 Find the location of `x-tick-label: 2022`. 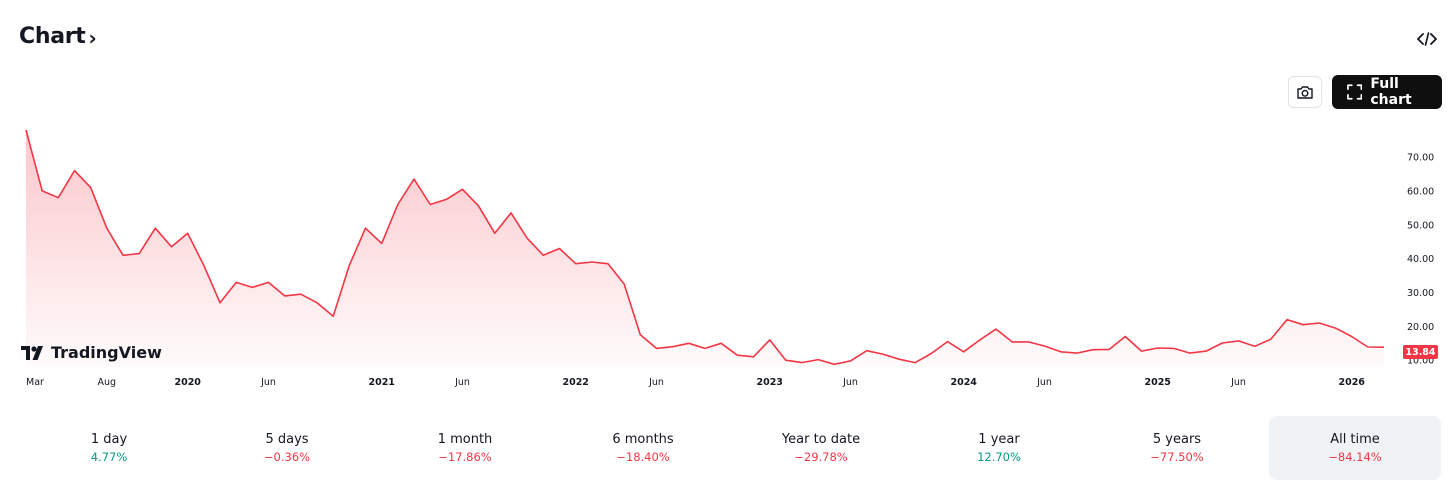

x-tick-label: 2022 is located at coordinates (575, 382).